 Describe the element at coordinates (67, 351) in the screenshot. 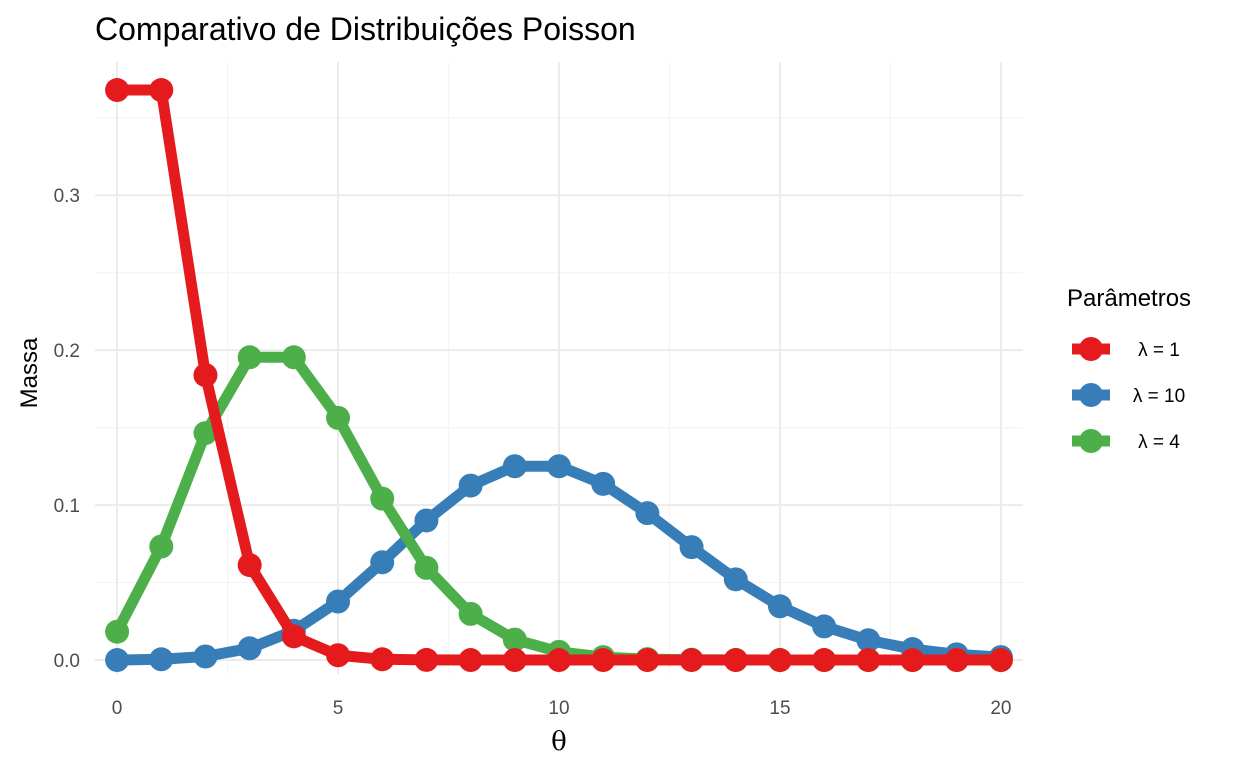

I see `y-tick-label: 0.2` at that location.